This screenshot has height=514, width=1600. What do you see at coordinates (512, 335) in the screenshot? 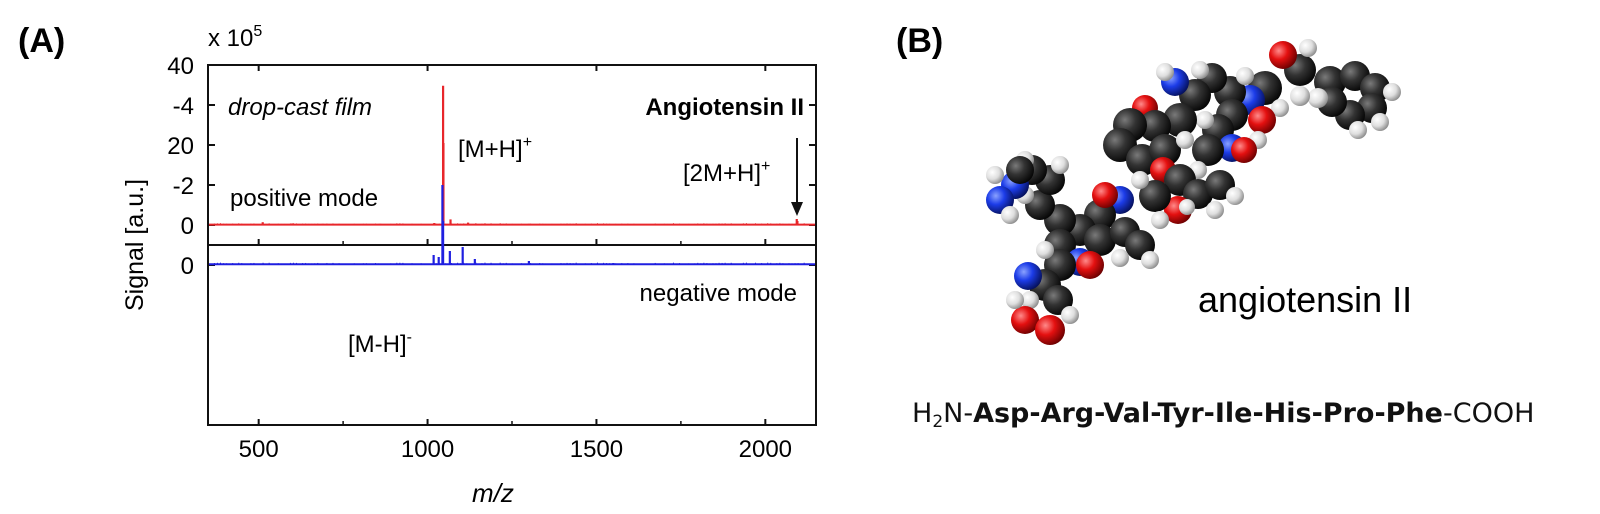
I see `negative-plot-frame` at bounding box center [512, 335].